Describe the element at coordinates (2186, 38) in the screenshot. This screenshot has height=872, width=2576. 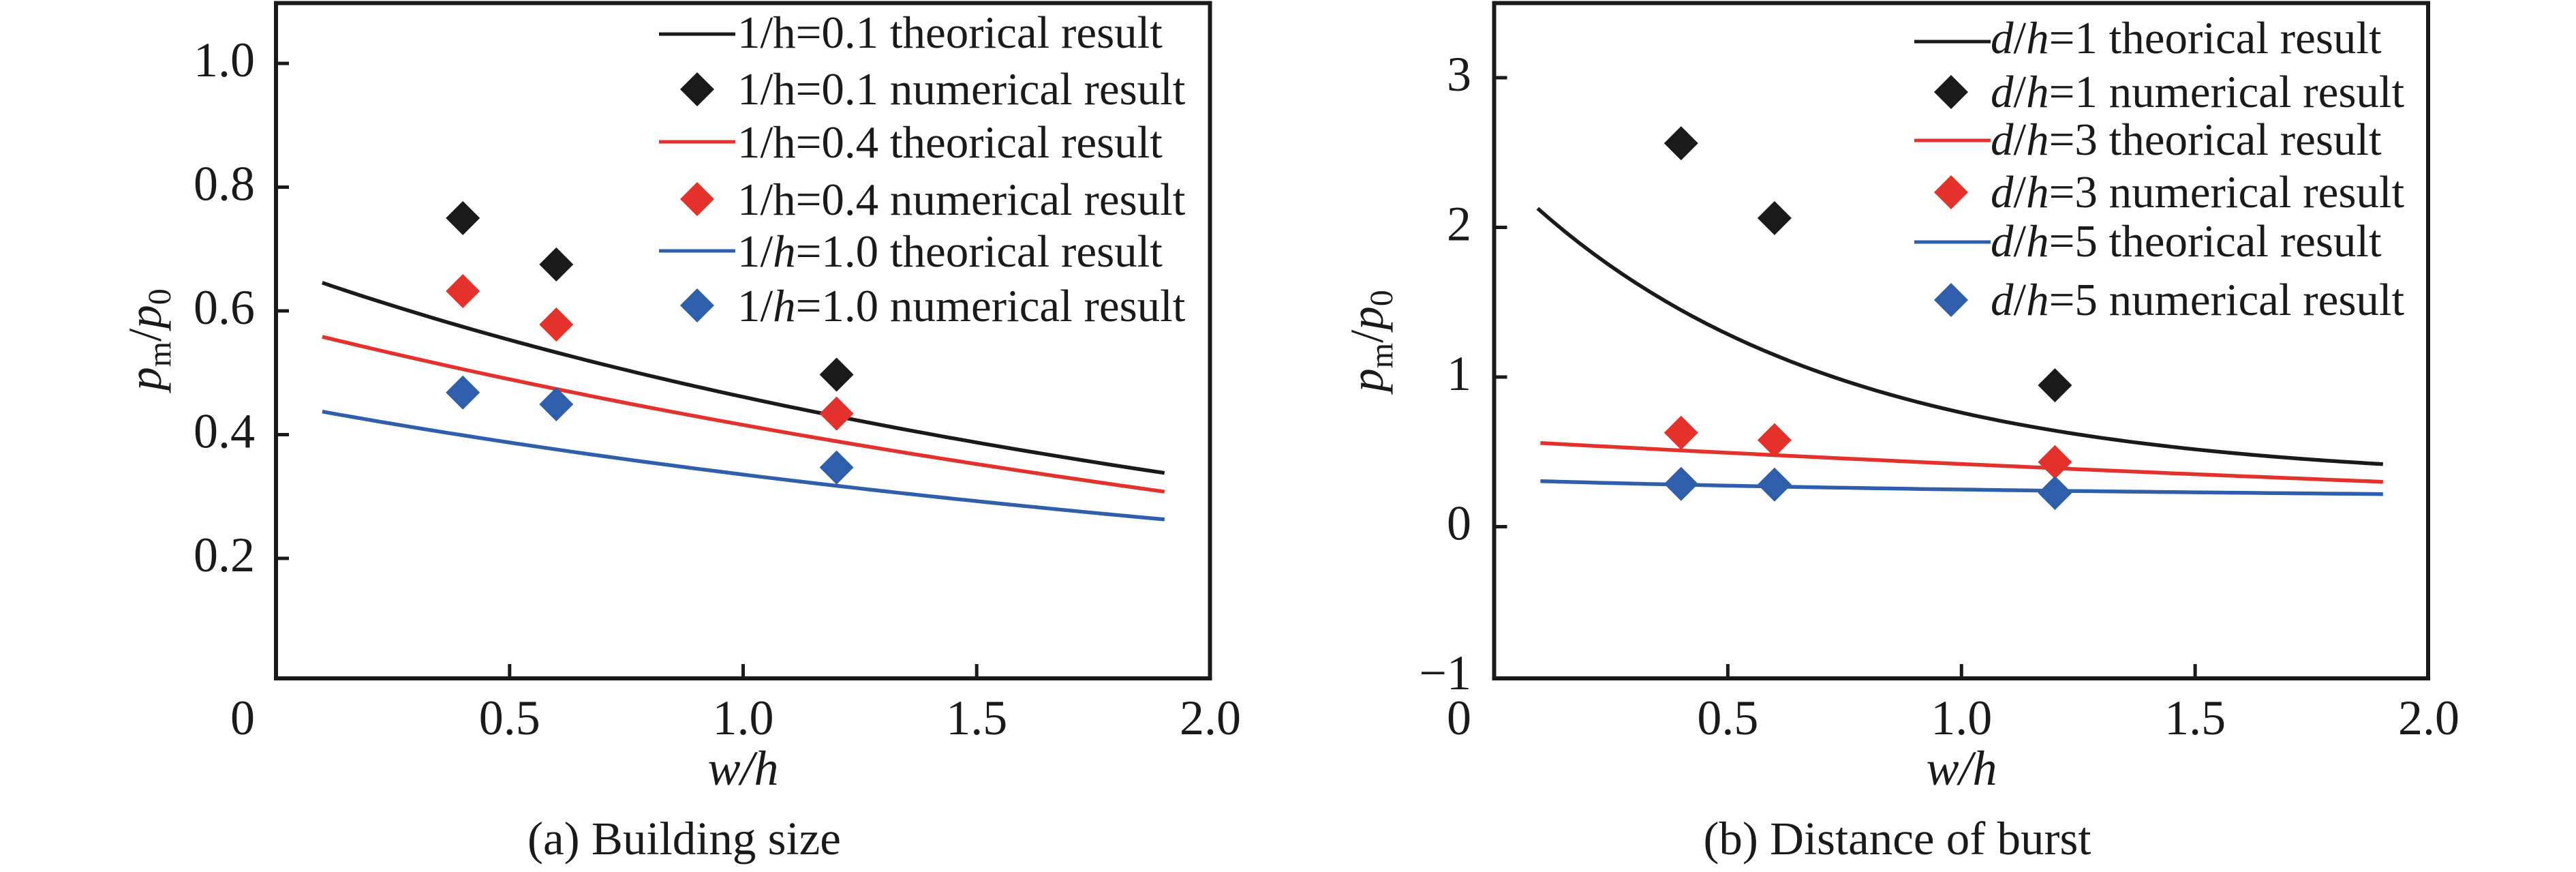
I see `svg-text: d/h=1 theorical result` at that location.